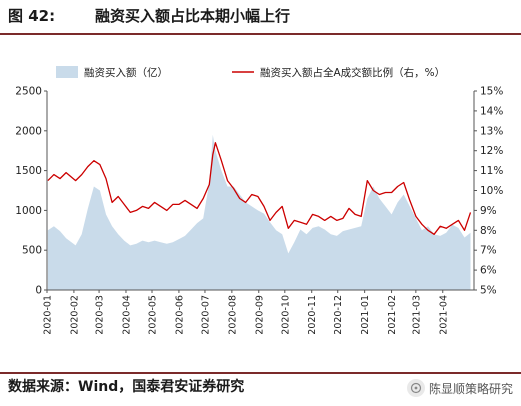 This screenshot has height=406, width=521. What do you see at coordinates (67, 72) in the screenshot?
I see `legend-swatch-area` at bounding box center [67, 72].